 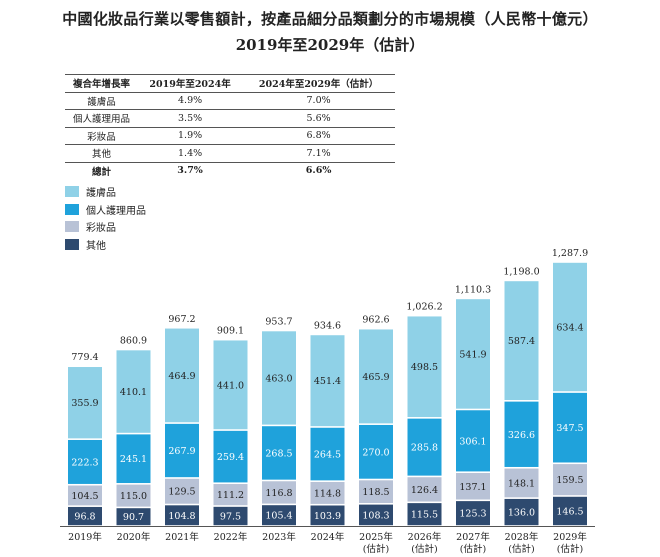 I want to click on x-tick-label: 2024年, so click(x=328, y=537).